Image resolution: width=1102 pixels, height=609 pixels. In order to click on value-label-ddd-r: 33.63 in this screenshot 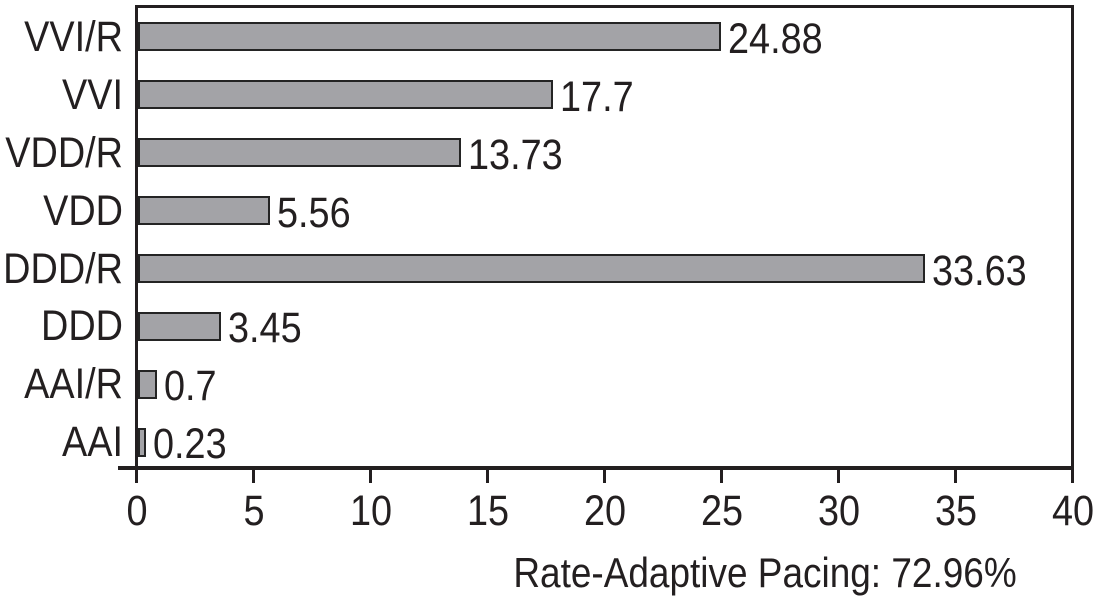, I will do `click(979, 270)`.